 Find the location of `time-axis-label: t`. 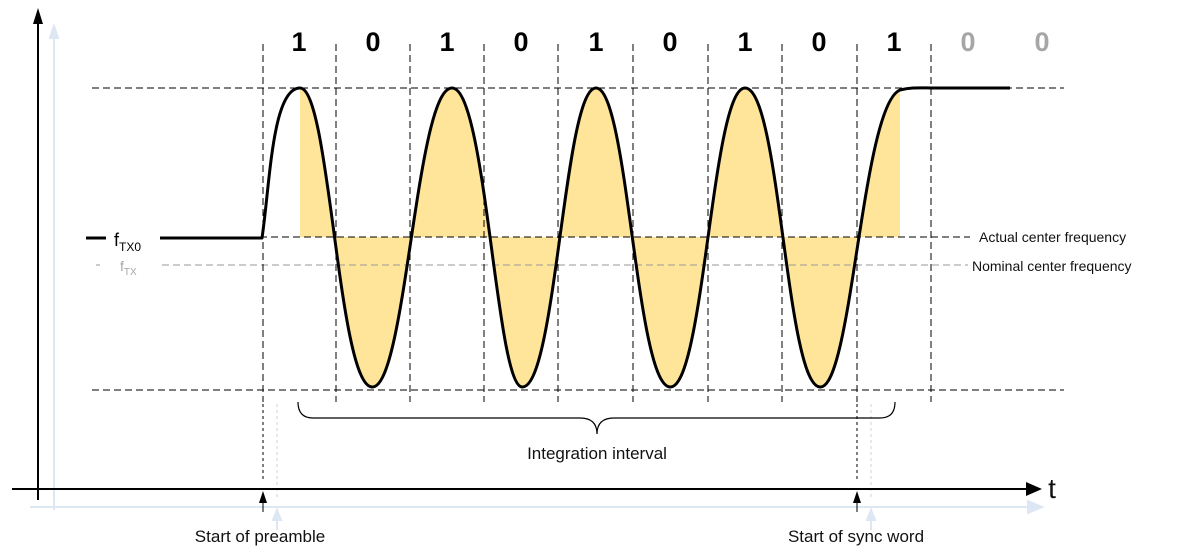

time-axis-label: t is located at coordinates (1052, 488).